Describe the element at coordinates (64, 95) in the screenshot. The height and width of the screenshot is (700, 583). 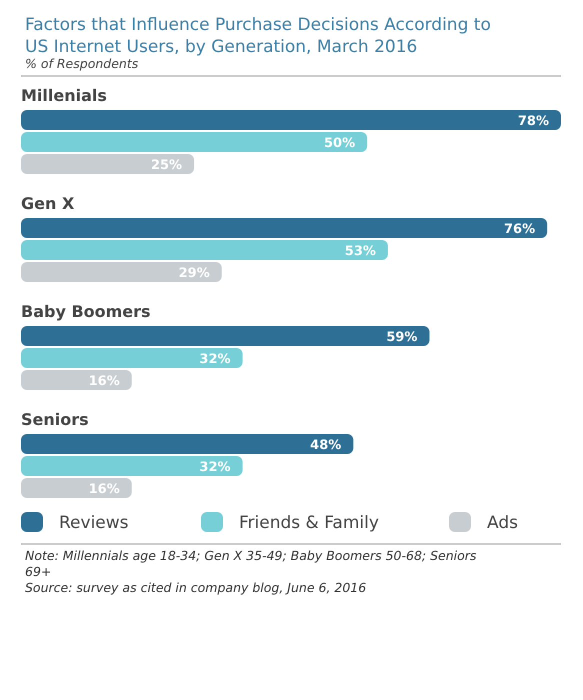
I see `y-tick-label: Millenials` at that location.